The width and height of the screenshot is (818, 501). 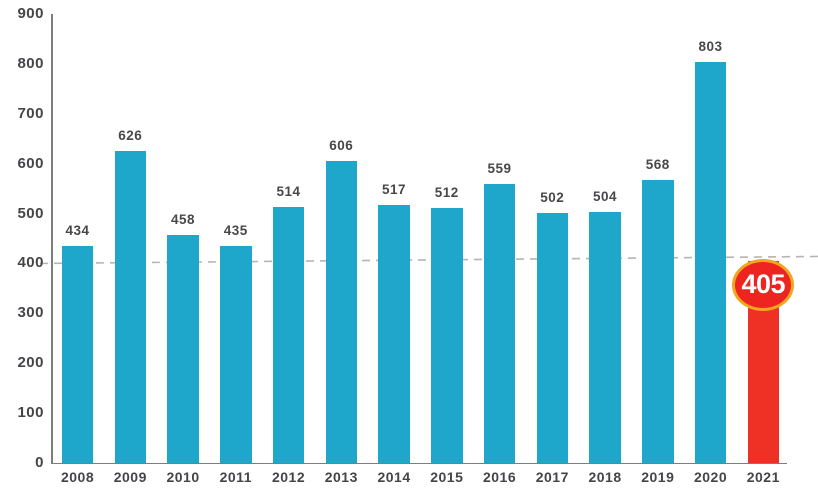 I want to click on bar-value-label-2009: 626, so click(x=130, y=135).